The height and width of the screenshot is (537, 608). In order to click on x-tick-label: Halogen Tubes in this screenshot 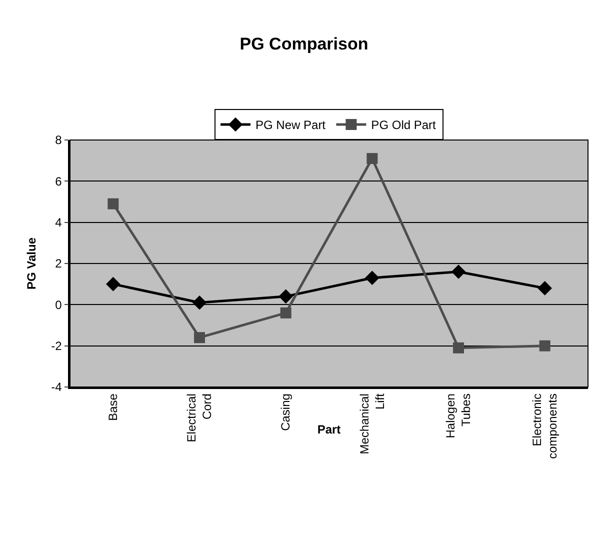, I will do `click(459, 416)`.